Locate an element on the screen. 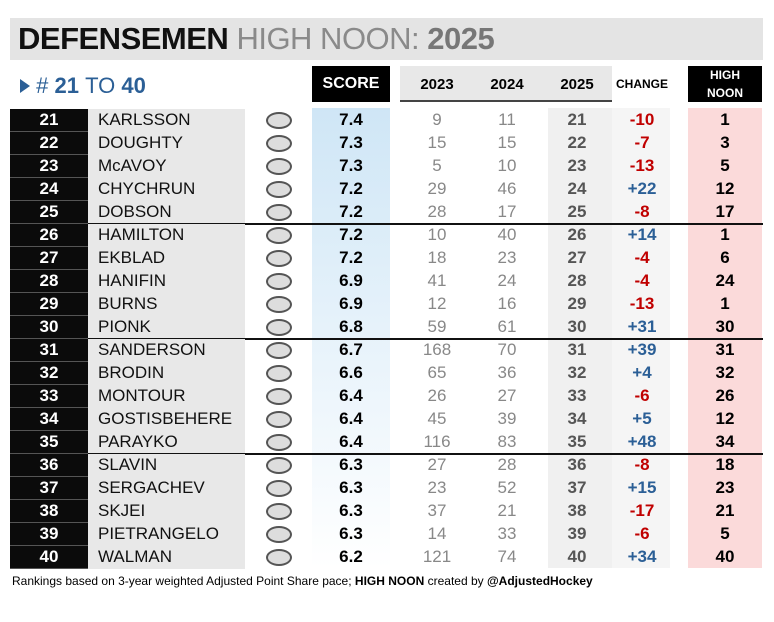 The width and height of the screenshot is (774, 622). player-name: BRODIN is located at coordinates (166, 373).